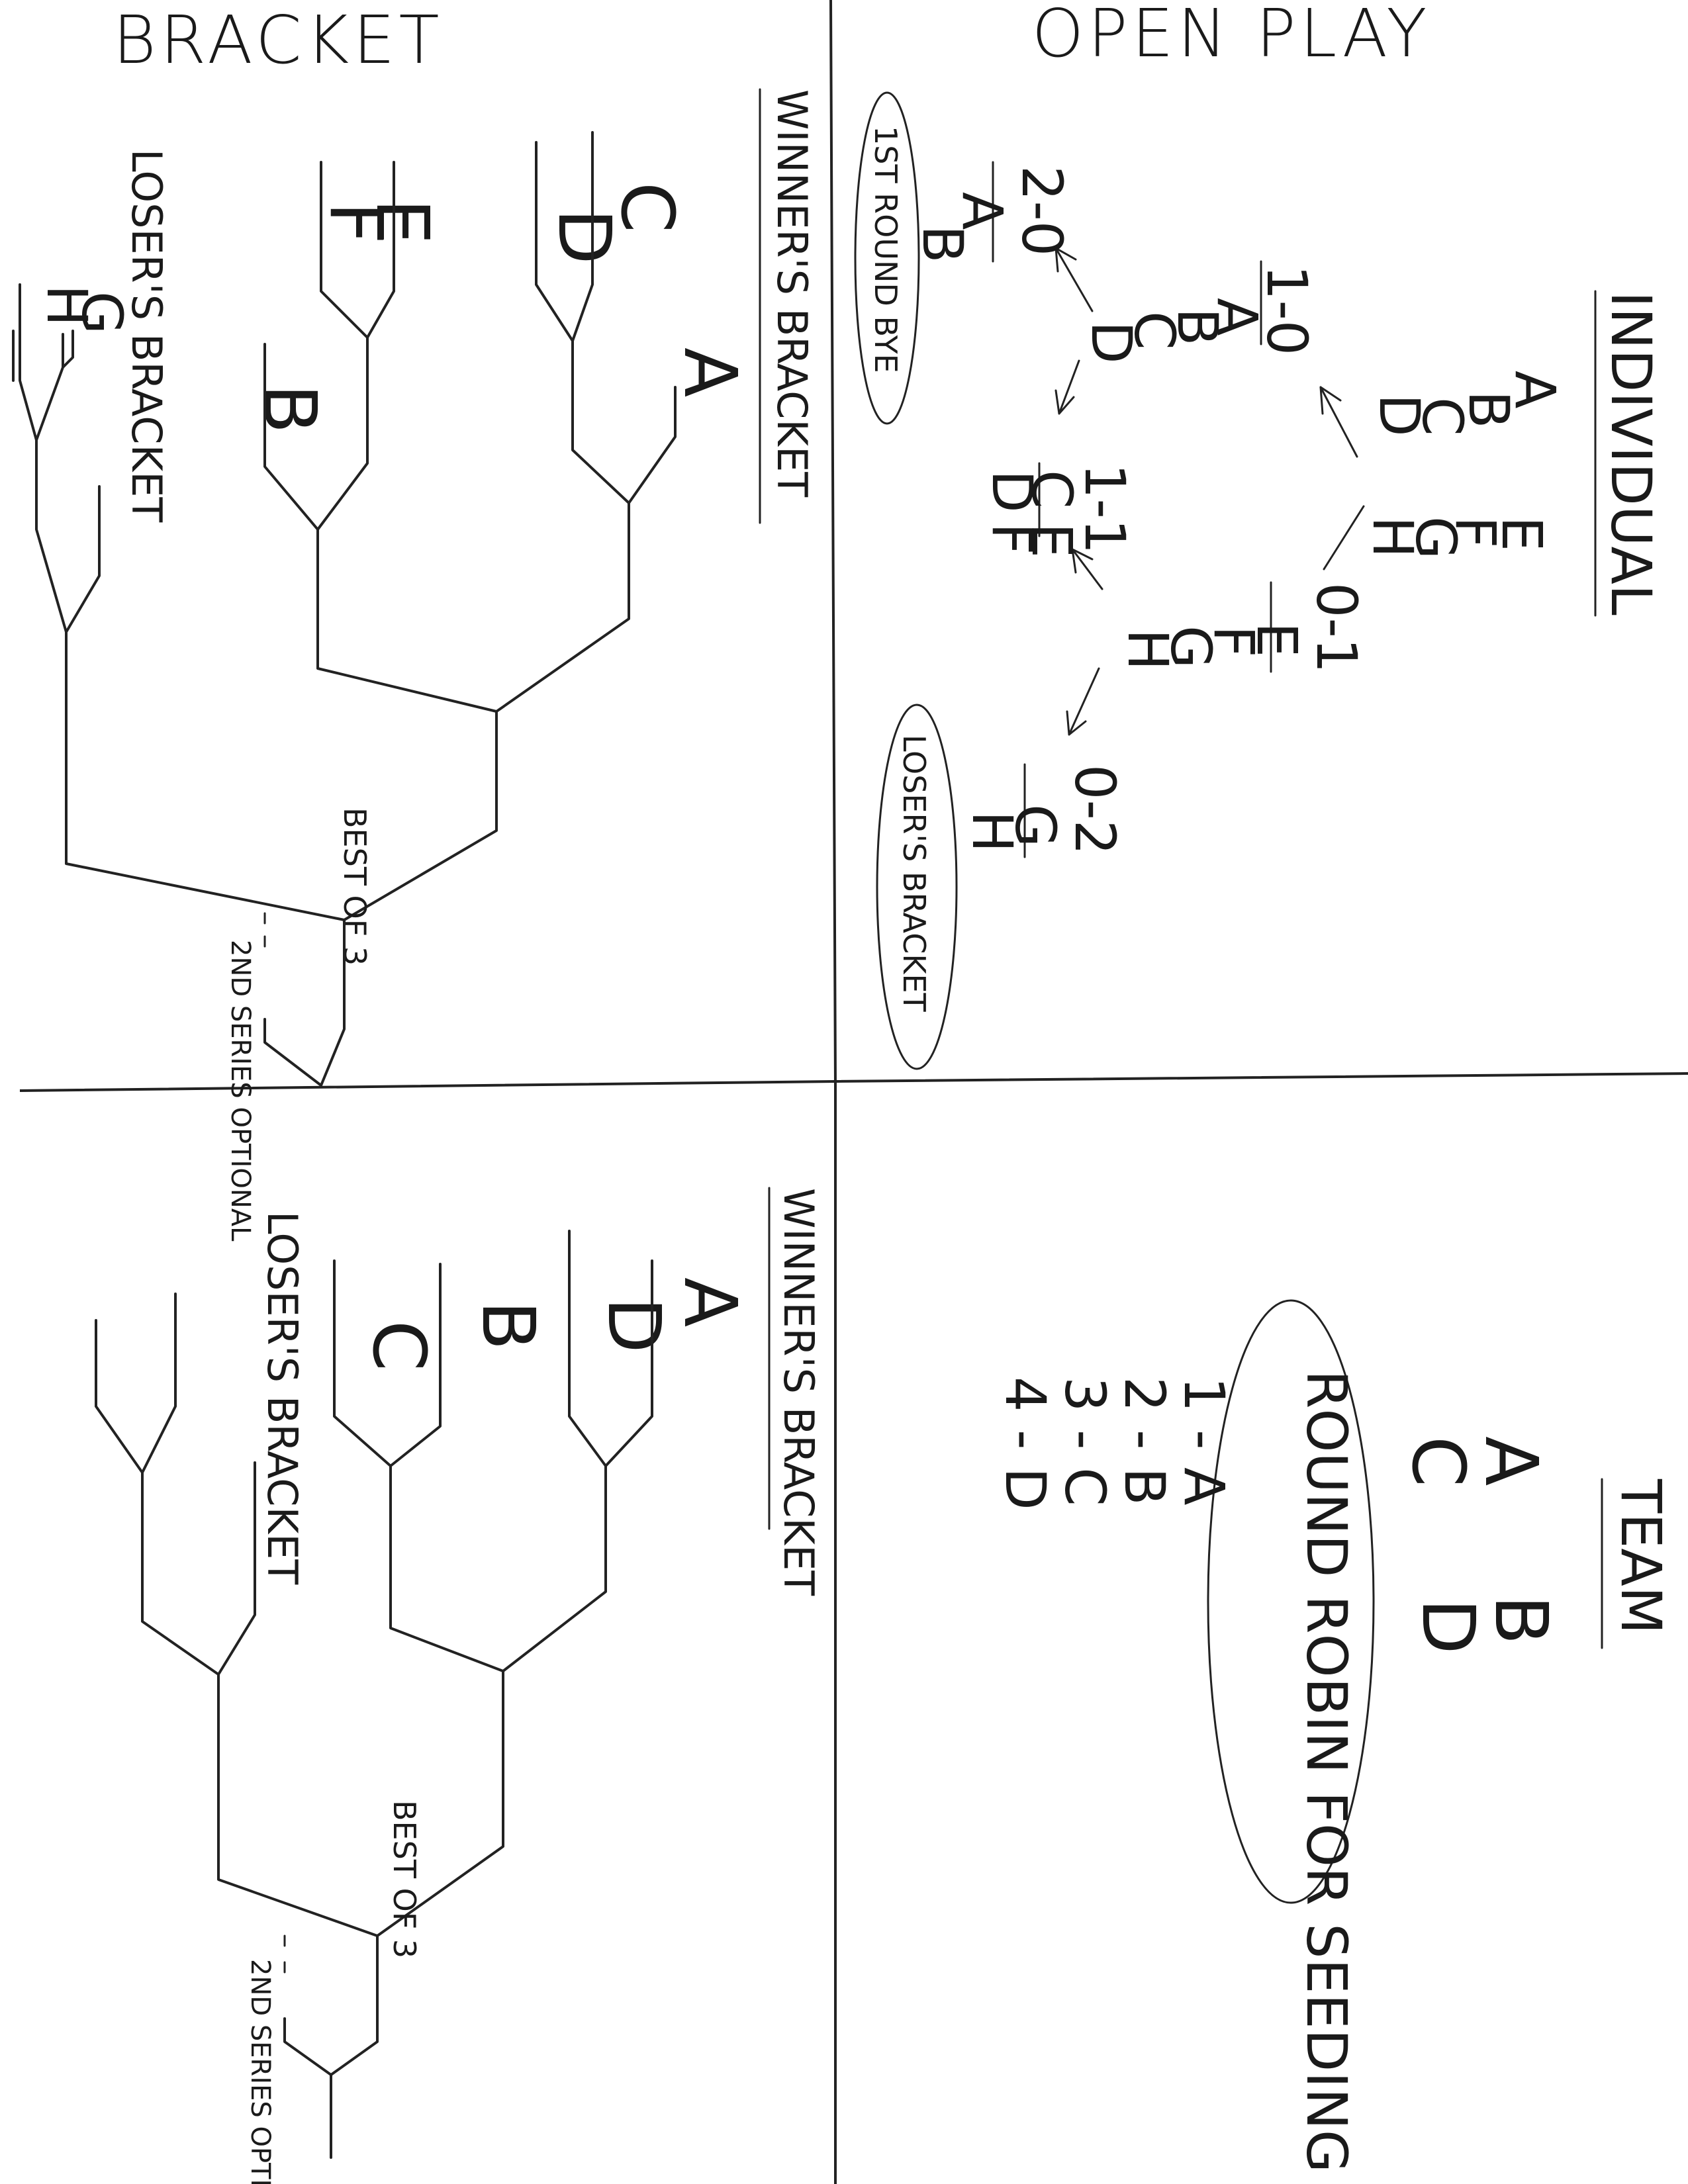 This screenshot has height=2184, width=1688. I want to click on bl-match-ad, so click(610, 1348).